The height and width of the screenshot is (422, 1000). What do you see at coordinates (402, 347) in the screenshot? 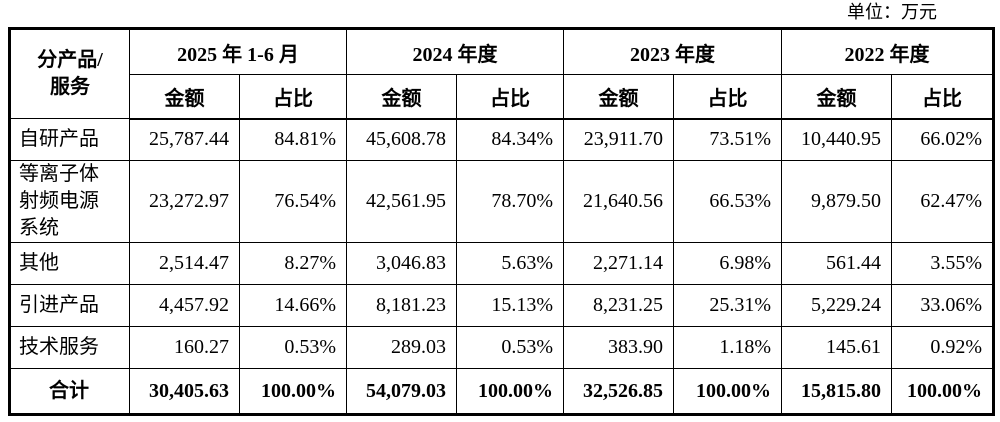
I see `amount-cell: 289.03` at bounding box center [402, 347].